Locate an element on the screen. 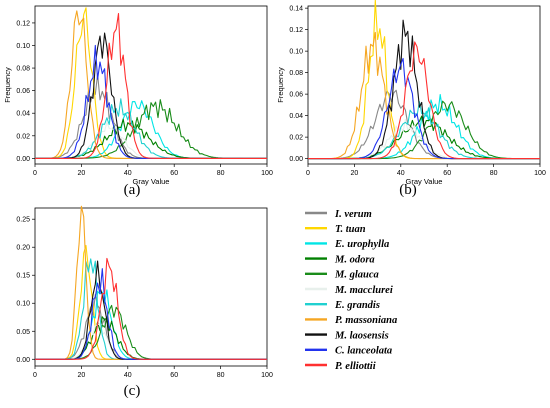 The height and width of the screenshot is (408, 550). legend-label: I. verum is located at coordinates (353, 214).